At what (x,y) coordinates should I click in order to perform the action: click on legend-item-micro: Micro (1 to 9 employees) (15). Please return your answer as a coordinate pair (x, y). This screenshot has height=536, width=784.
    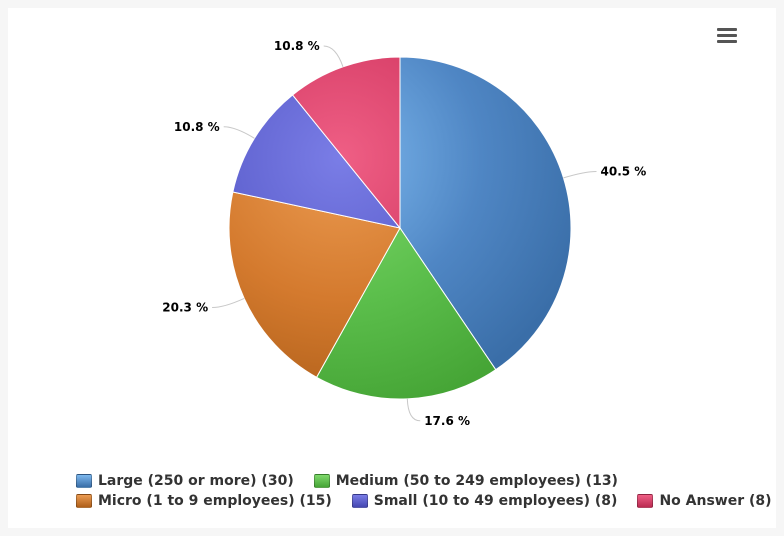
    Looking at the image, I should click on (204, 501).